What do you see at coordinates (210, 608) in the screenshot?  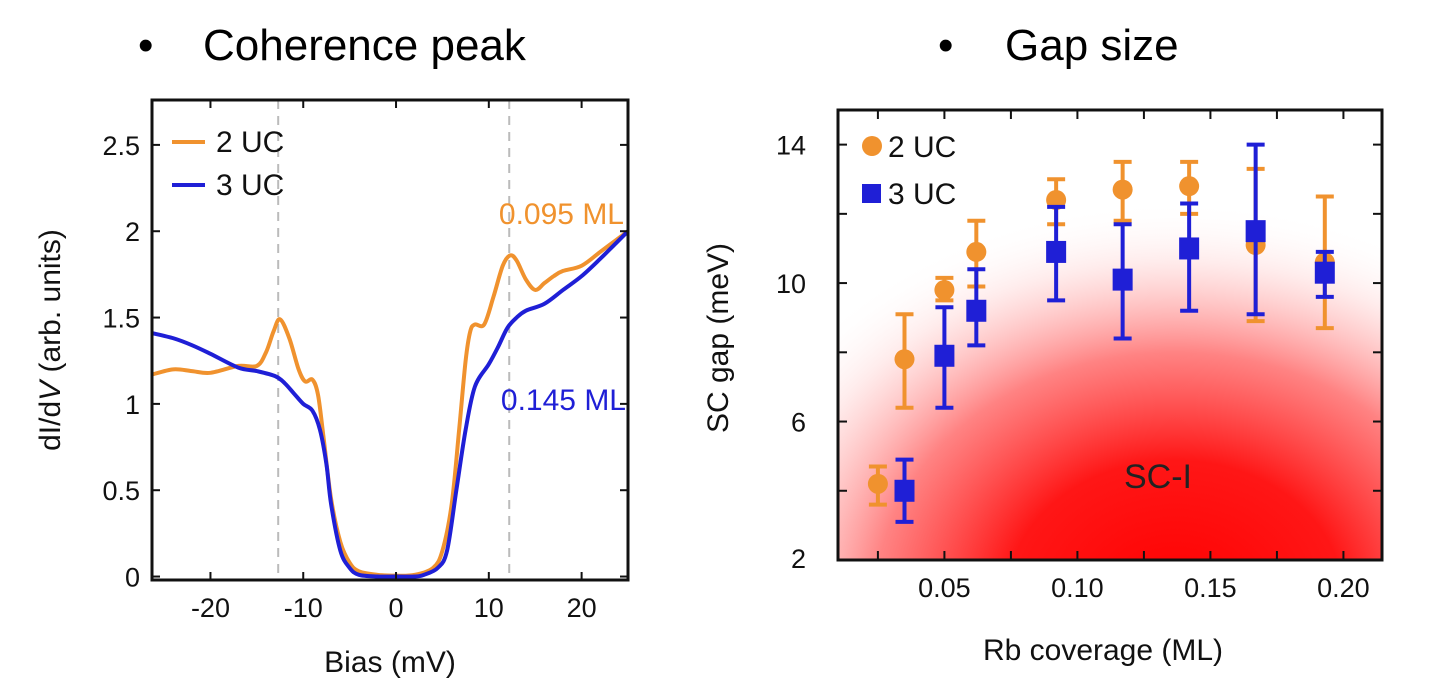 I see `x-tick-label: -20` at bounding box center [210, 608].